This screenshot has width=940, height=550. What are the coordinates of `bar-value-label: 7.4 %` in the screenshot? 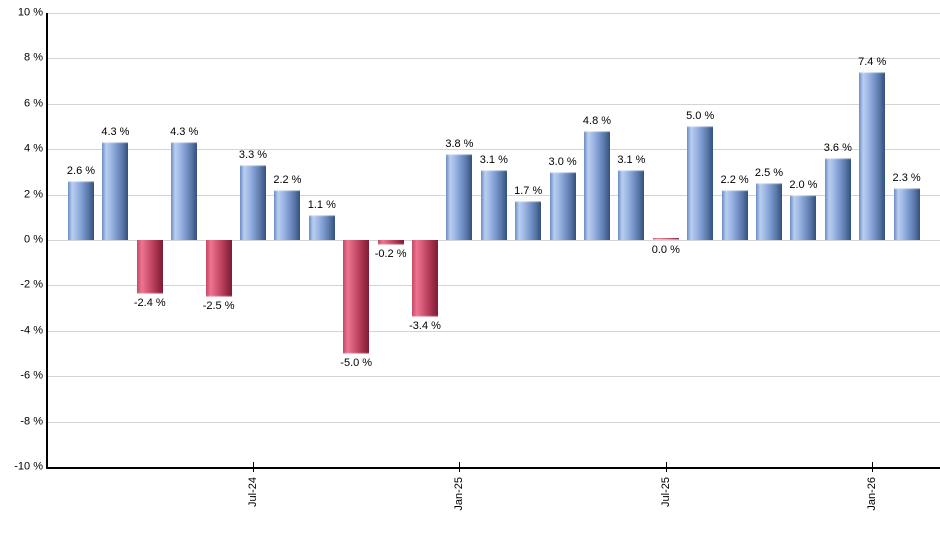 It's located at (872, 62).